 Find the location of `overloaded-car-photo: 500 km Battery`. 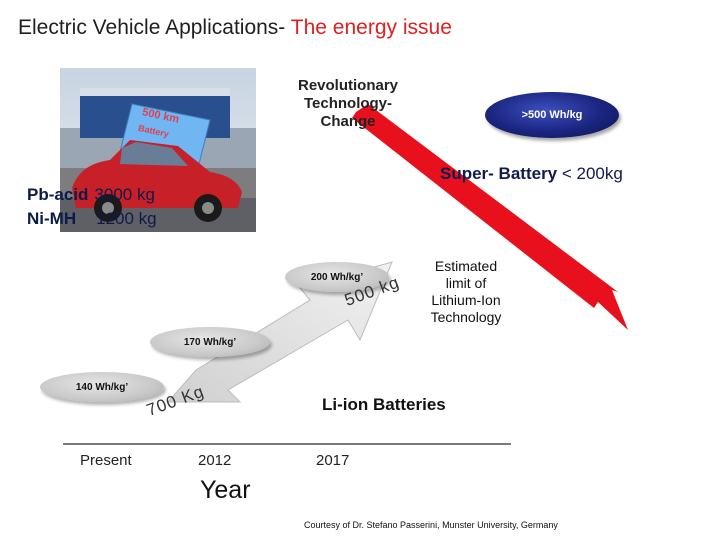

overloaded-car-photo: 500 km Battery is located at coordinates (158, 150).